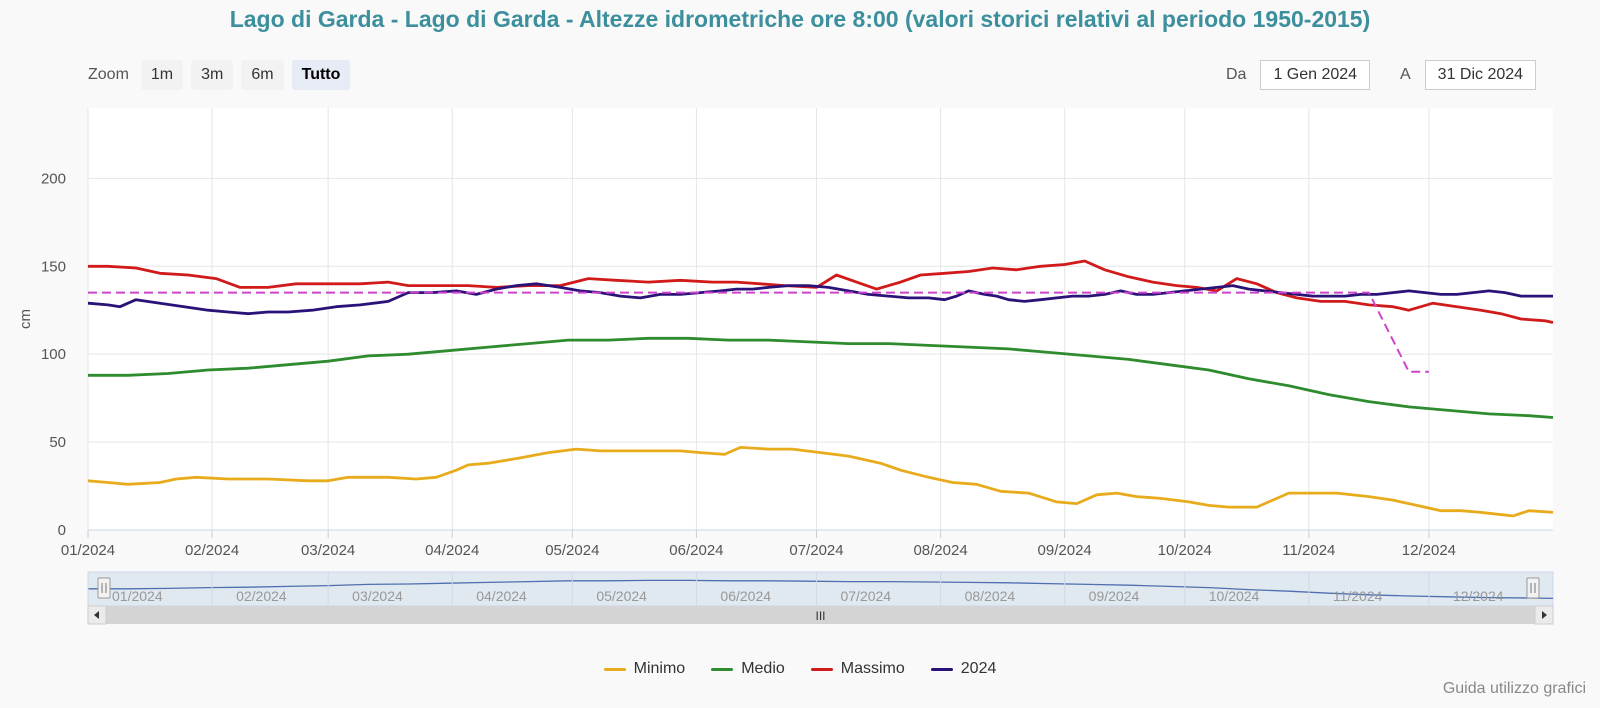 The image size is (1600, 708). I want to click on navigator-label: 11/2024, so click(1358, 596).